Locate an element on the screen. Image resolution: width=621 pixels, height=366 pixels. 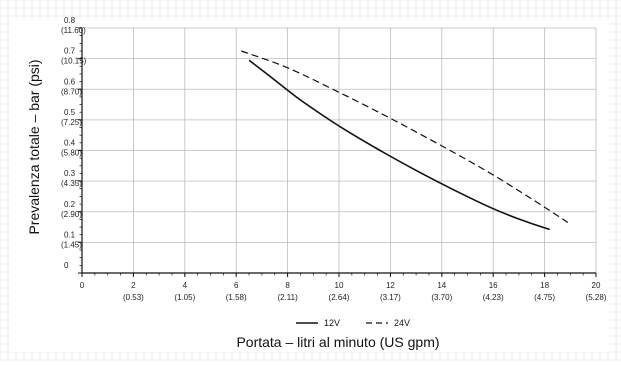
x-tick-sublabel: (0.53) is located at coordinates (133, 297).